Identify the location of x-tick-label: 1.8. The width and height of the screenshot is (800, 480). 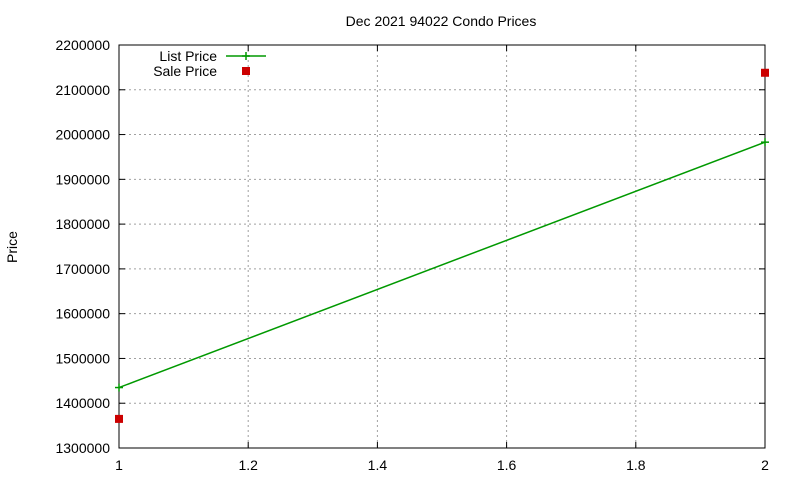
(636, 465).